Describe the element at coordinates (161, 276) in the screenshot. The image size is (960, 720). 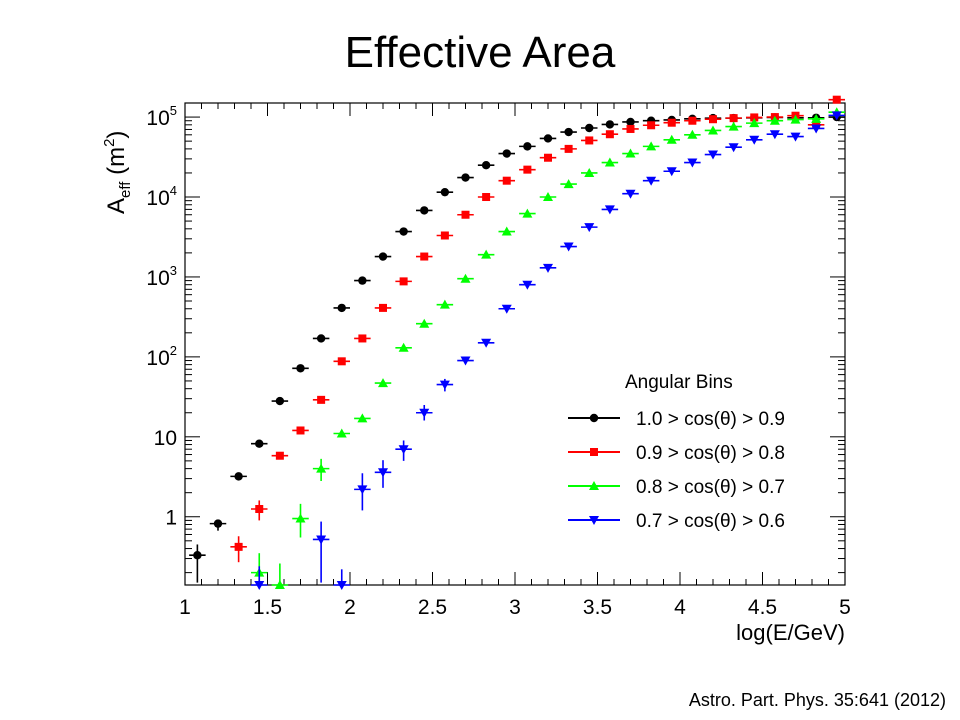
I see `y-tick-label: 10³` at that location.